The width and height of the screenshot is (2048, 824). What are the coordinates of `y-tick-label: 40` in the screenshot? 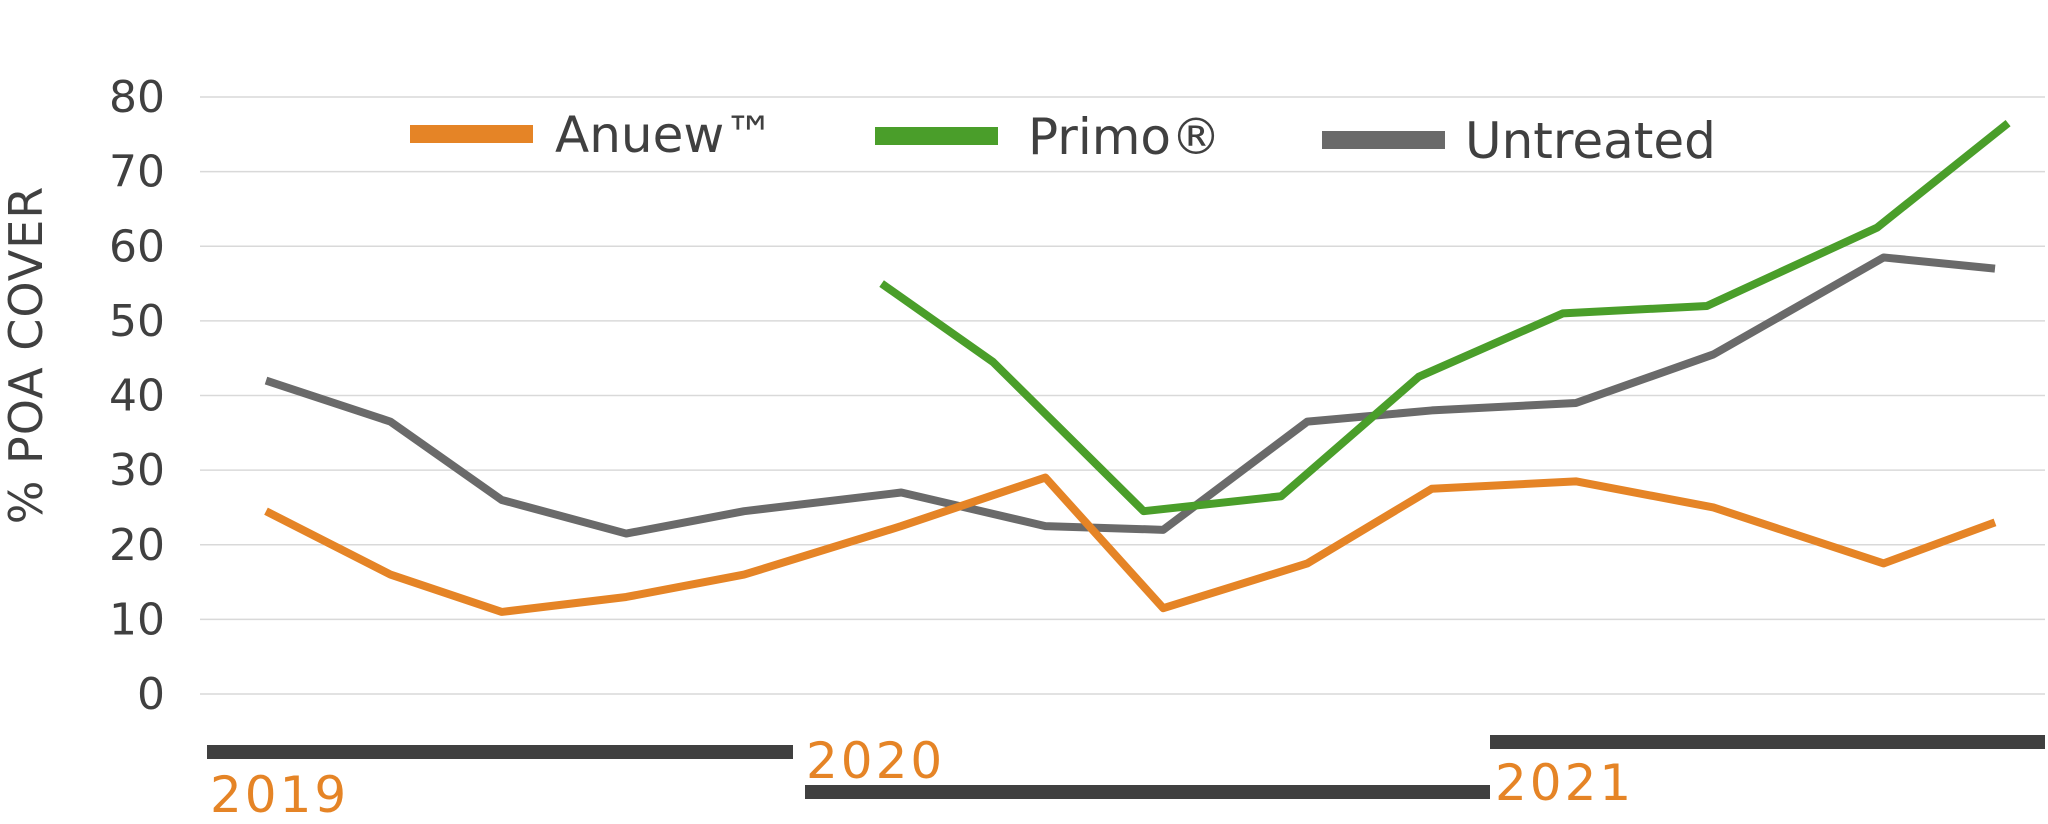 It's located at (137, 396).